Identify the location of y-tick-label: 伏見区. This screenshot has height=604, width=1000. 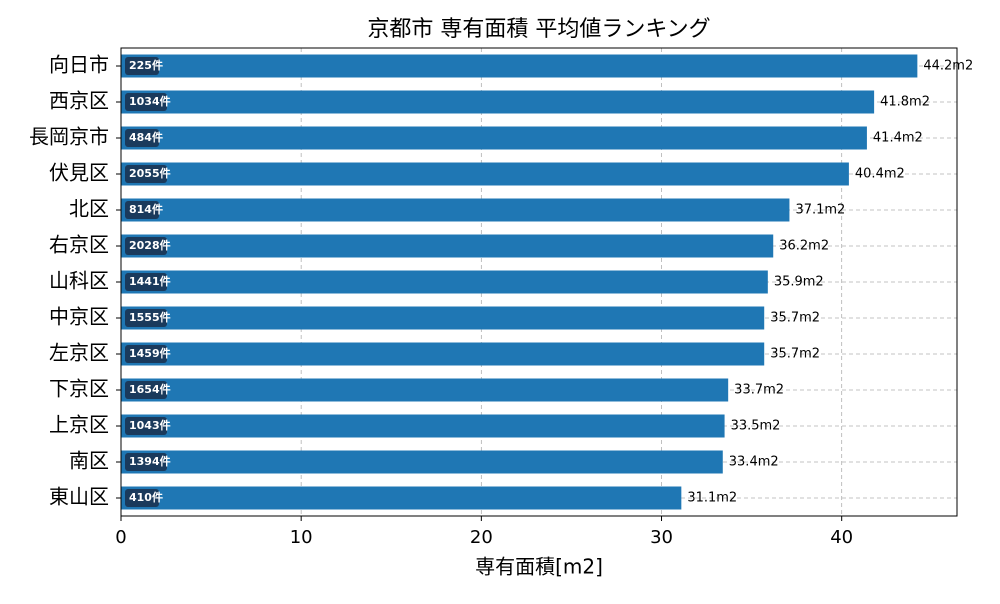
(79, 173).